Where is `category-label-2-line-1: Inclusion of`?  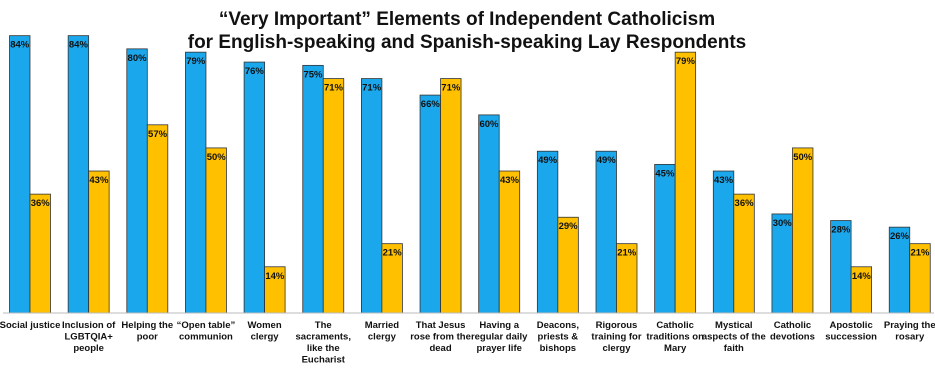 category-label-2-line-1: Inclusion of is located at coordinates (89, 325).